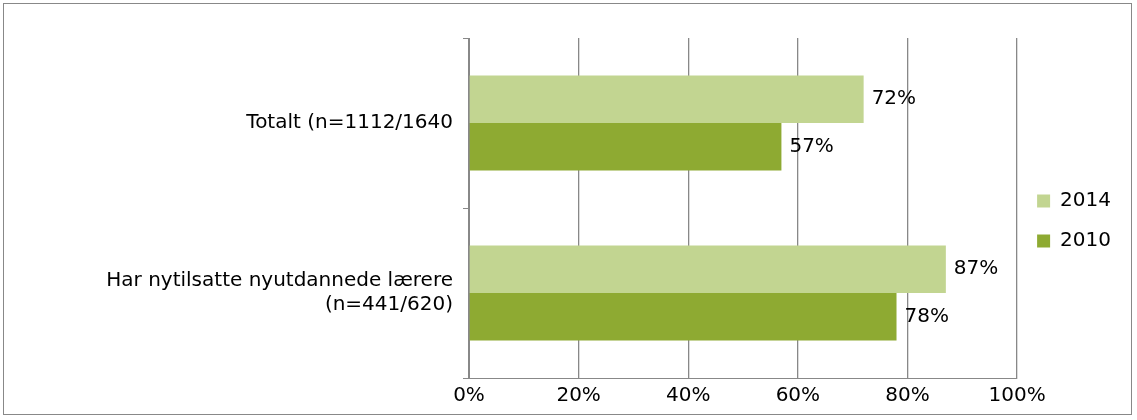 The image size is (1137, 420). Describe the element at coordinates (578, 394) in the screenshot. I see `x-tick-label: 20%` at that location.